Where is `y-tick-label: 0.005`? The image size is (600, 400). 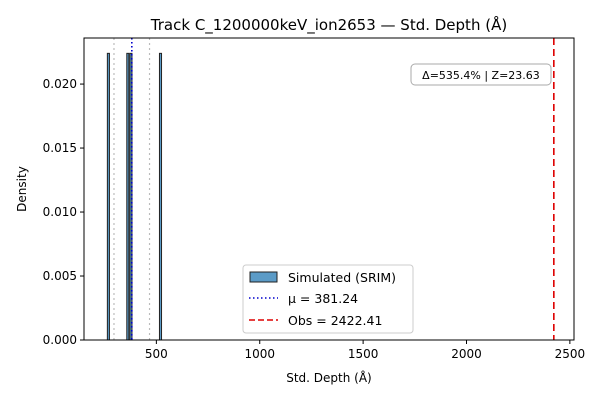 y-tick-label: 0.005 is located at coordinates (60, 276).